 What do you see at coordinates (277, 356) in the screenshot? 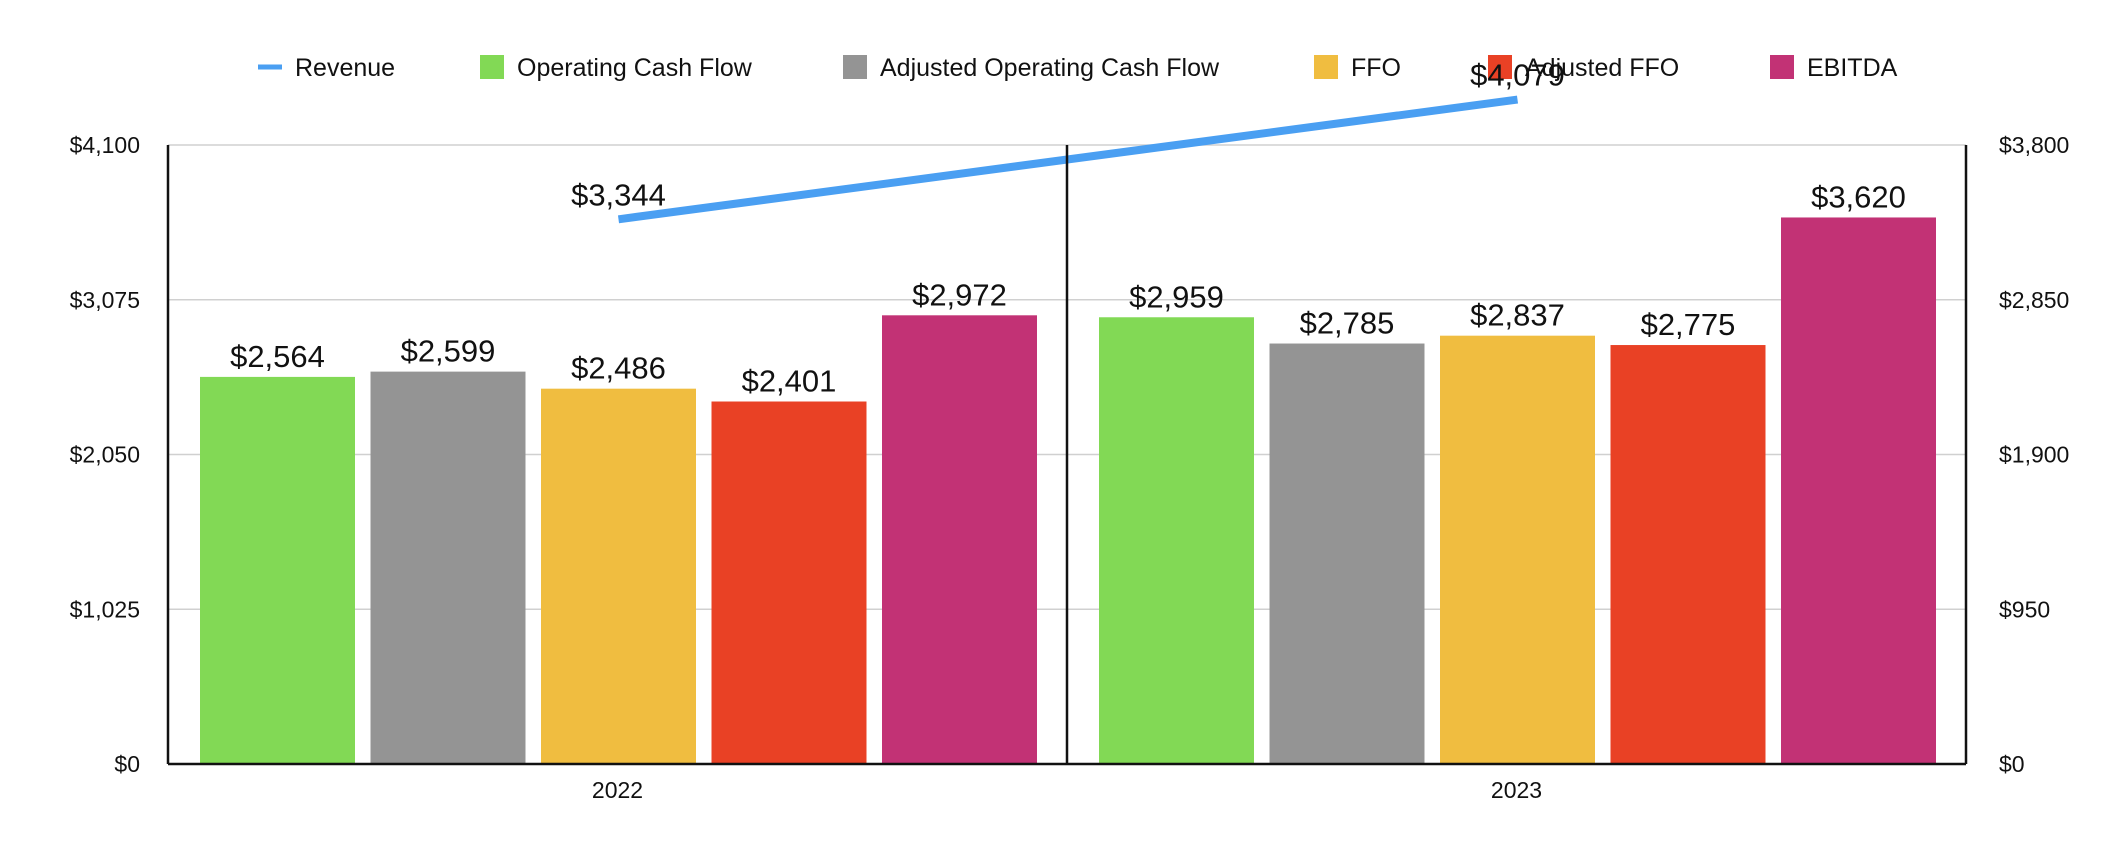
I see `data-label-operating-cash-flow: $2,564` at bounding box center [277, 356].